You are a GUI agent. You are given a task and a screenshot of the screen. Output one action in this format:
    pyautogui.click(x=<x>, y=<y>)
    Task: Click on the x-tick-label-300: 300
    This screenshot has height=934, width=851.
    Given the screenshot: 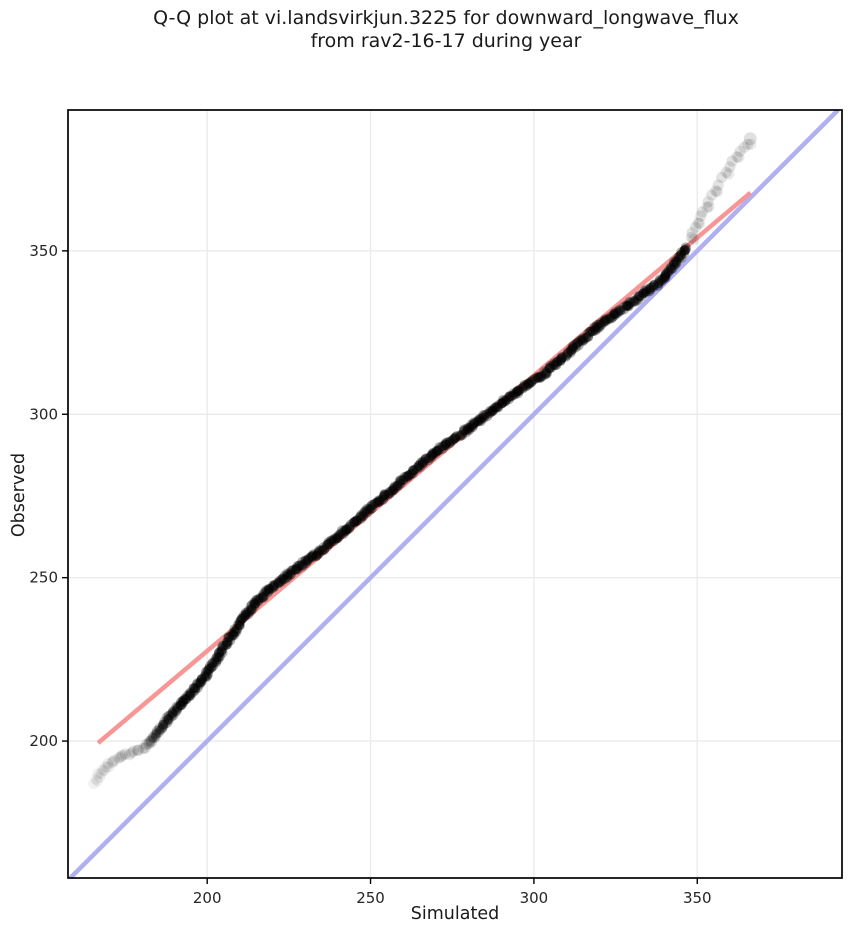 What is the action you would take?
    pyautogui.click(x=534, y=898)
    